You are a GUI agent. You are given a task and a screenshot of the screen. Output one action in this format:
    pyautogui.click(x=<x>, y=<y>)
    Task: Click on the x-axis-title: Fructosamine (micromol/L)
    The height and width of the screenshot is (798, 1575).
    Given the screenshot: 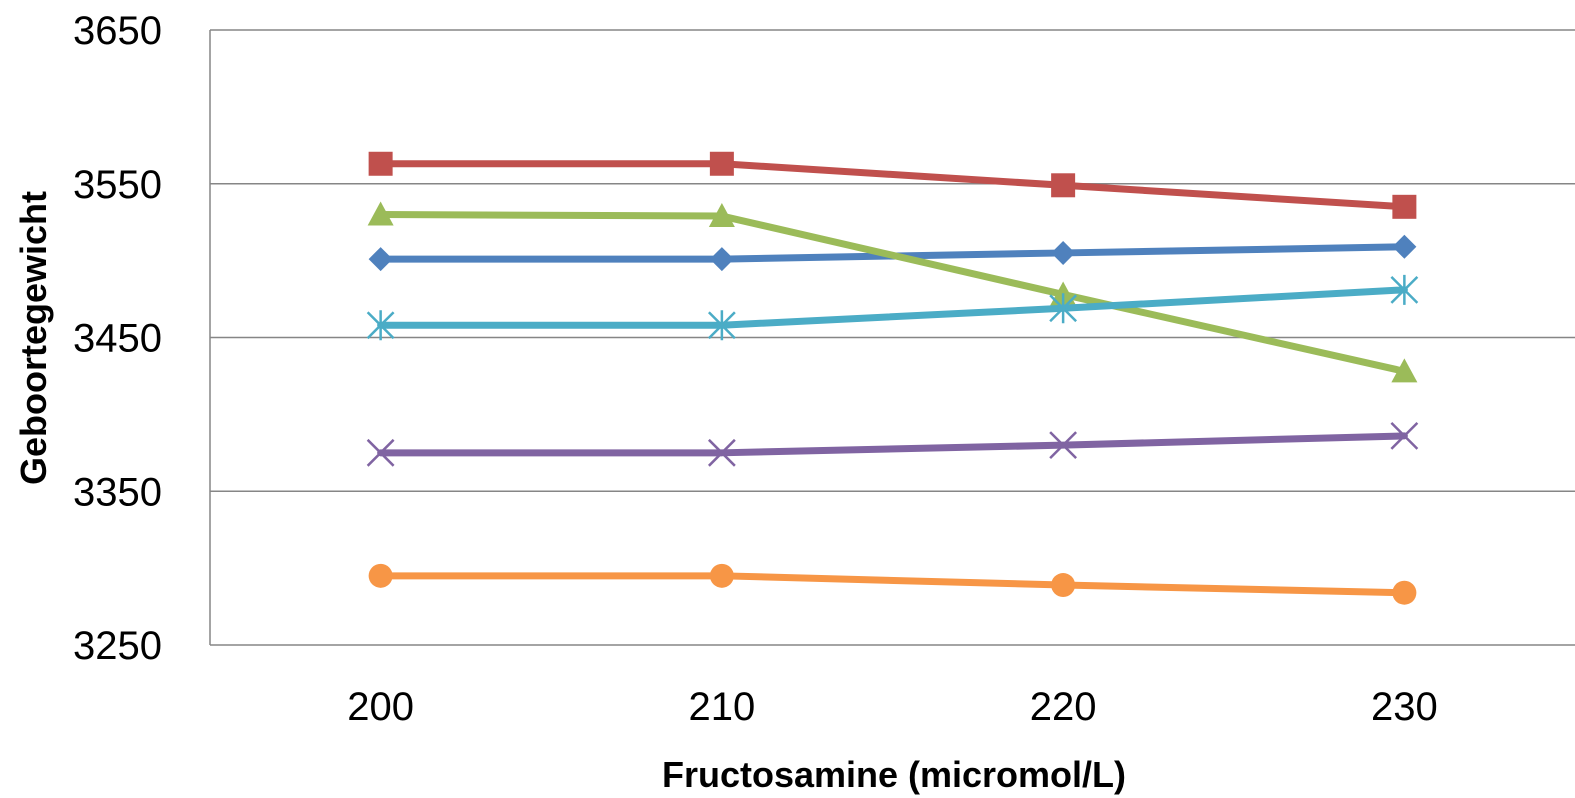 What is the action you would take?
    pyautogui.click(x=894, y=774)
    